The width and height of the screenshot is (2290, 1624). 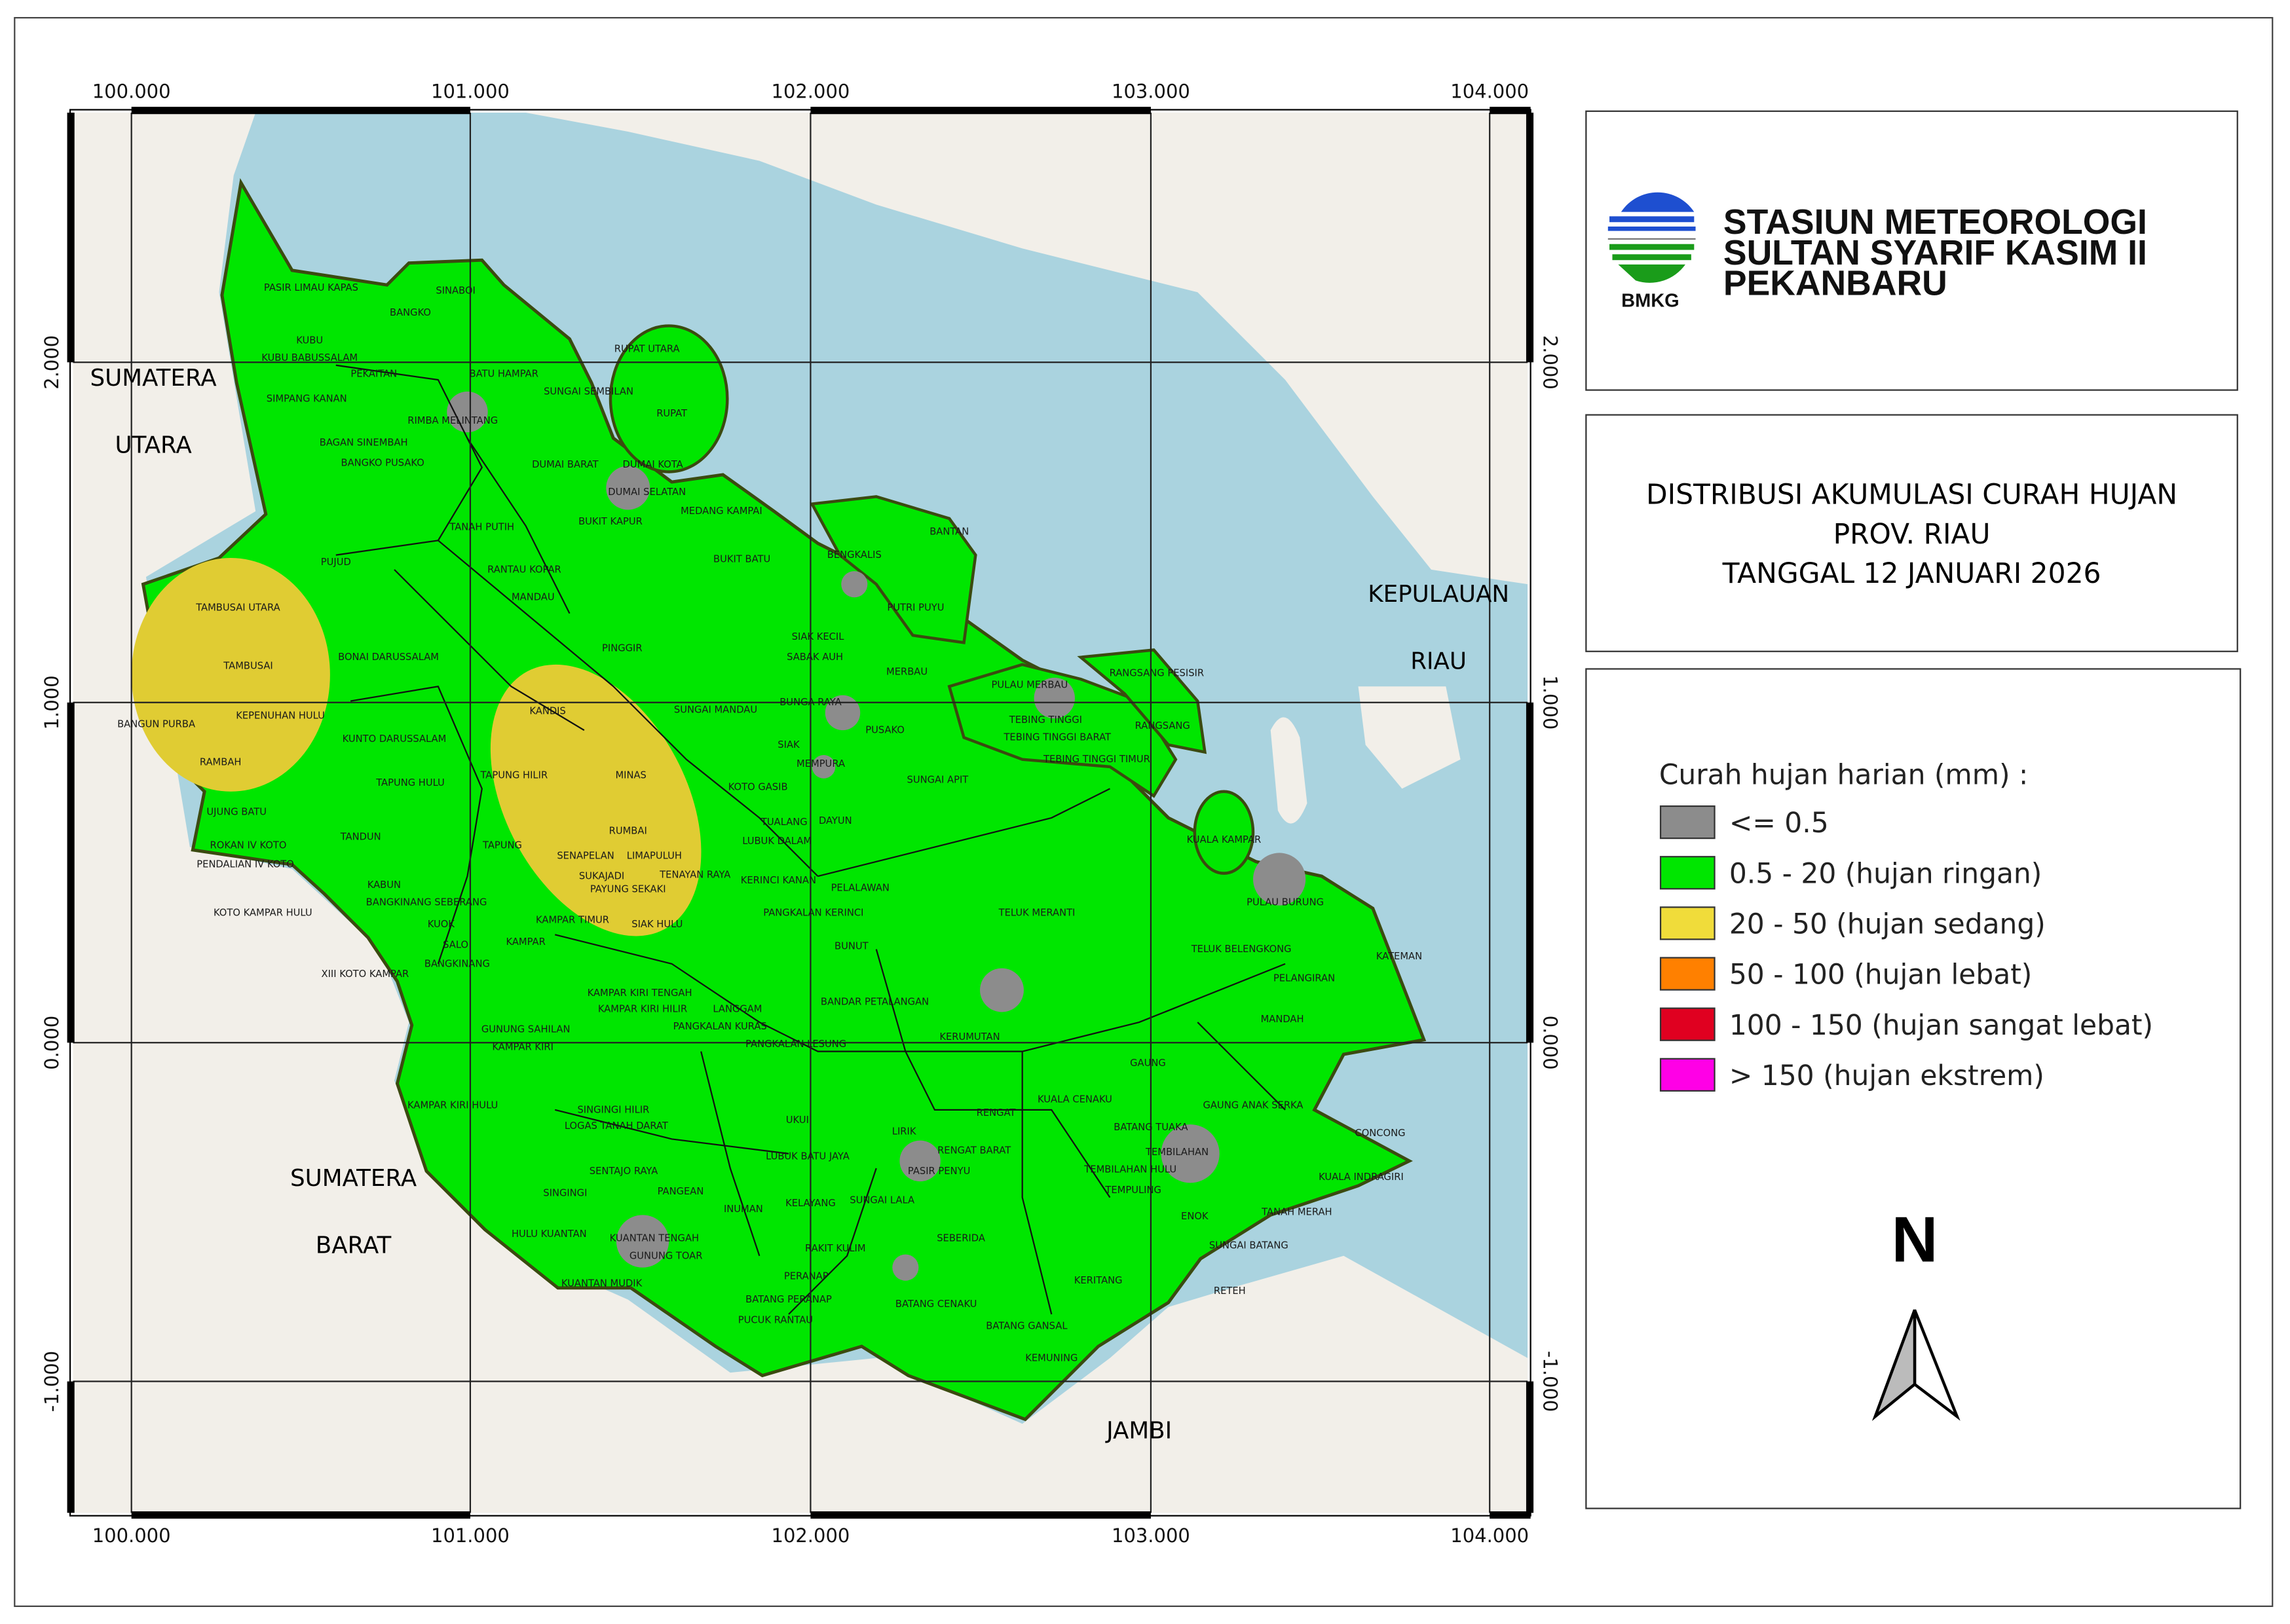 I want to click on lat-tick: 1.000, so click(x=52, y=702).